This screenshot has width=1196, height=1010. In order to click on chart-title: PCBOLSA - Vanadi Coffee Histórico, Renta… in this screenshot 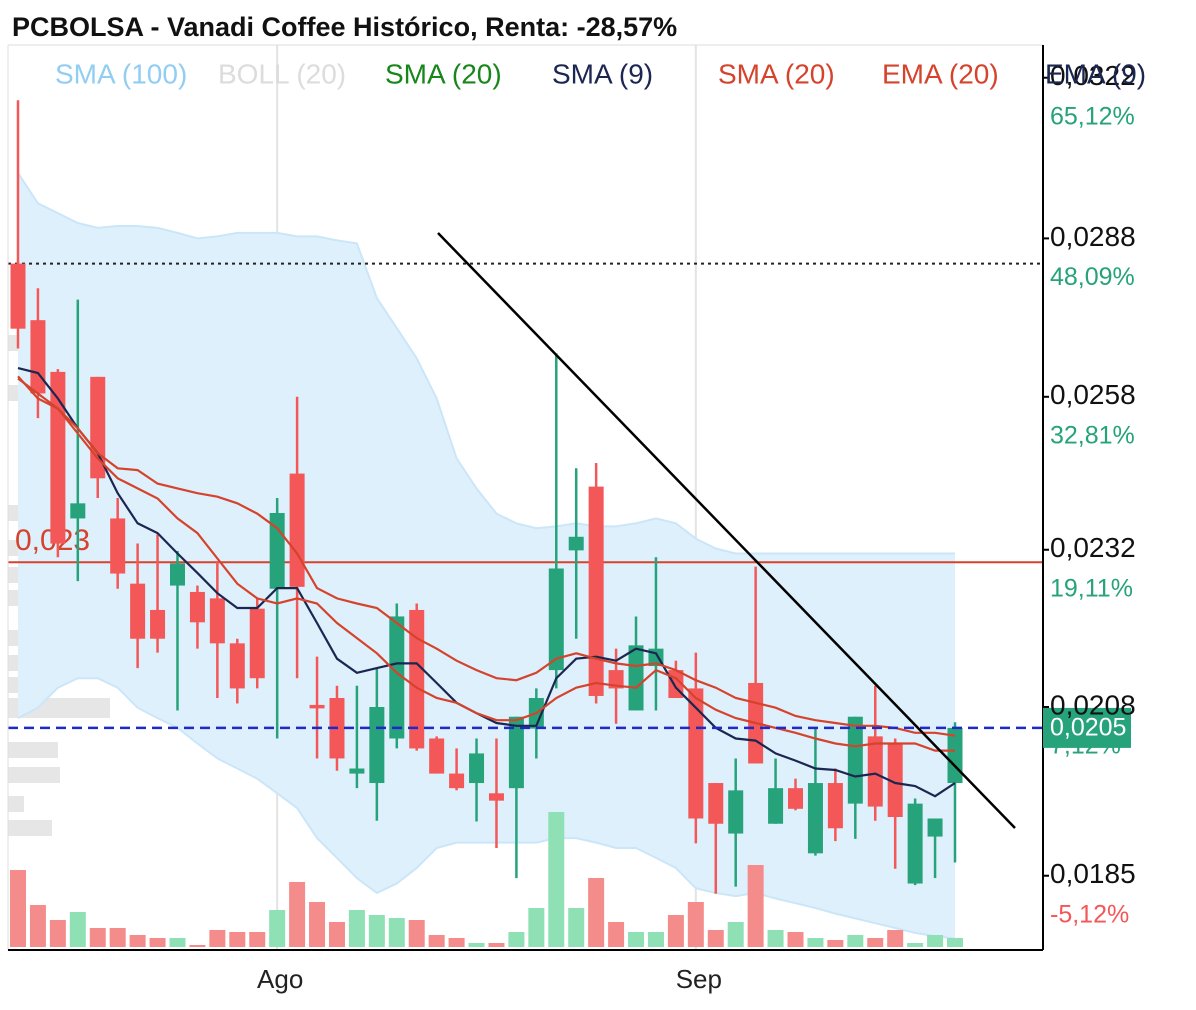, I will do `click(344, 27)`.